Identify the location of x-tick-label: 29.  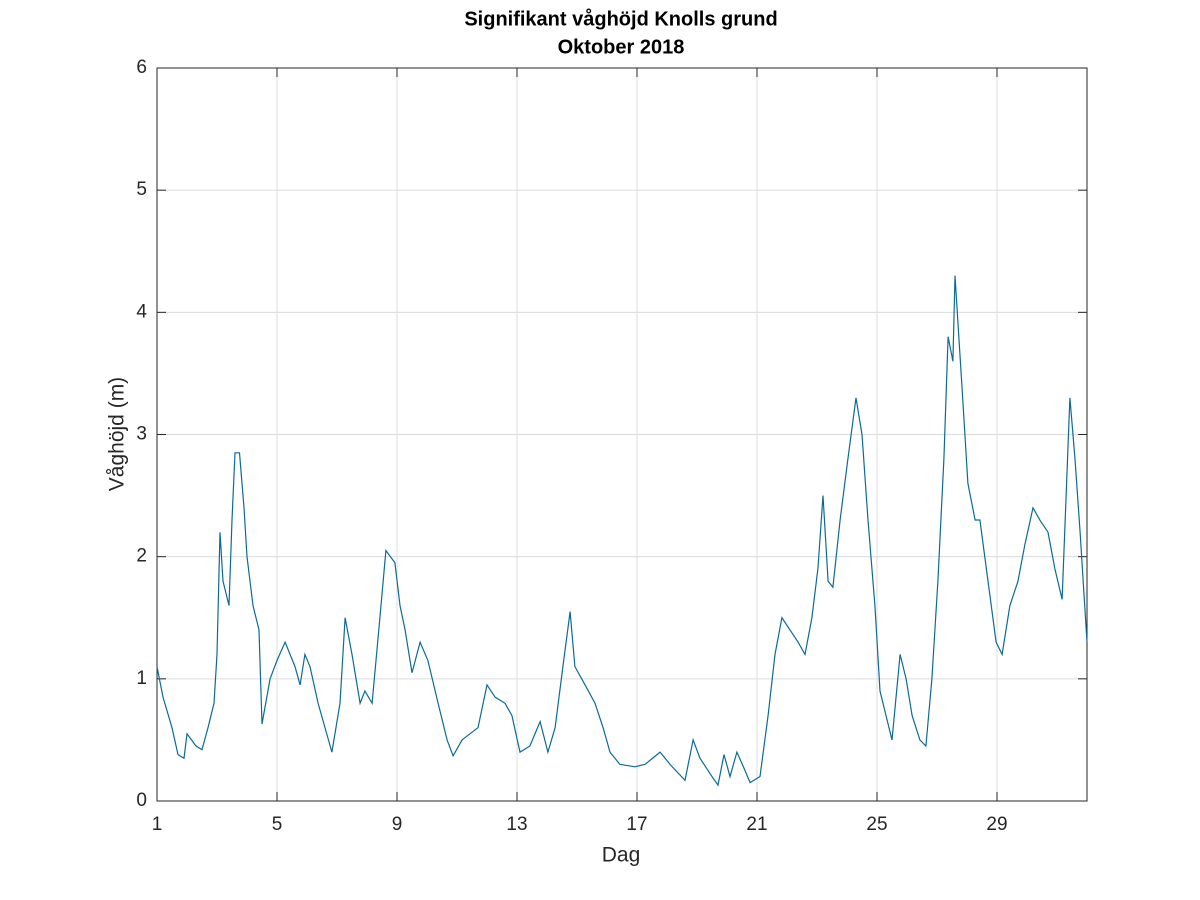
(996, 824).